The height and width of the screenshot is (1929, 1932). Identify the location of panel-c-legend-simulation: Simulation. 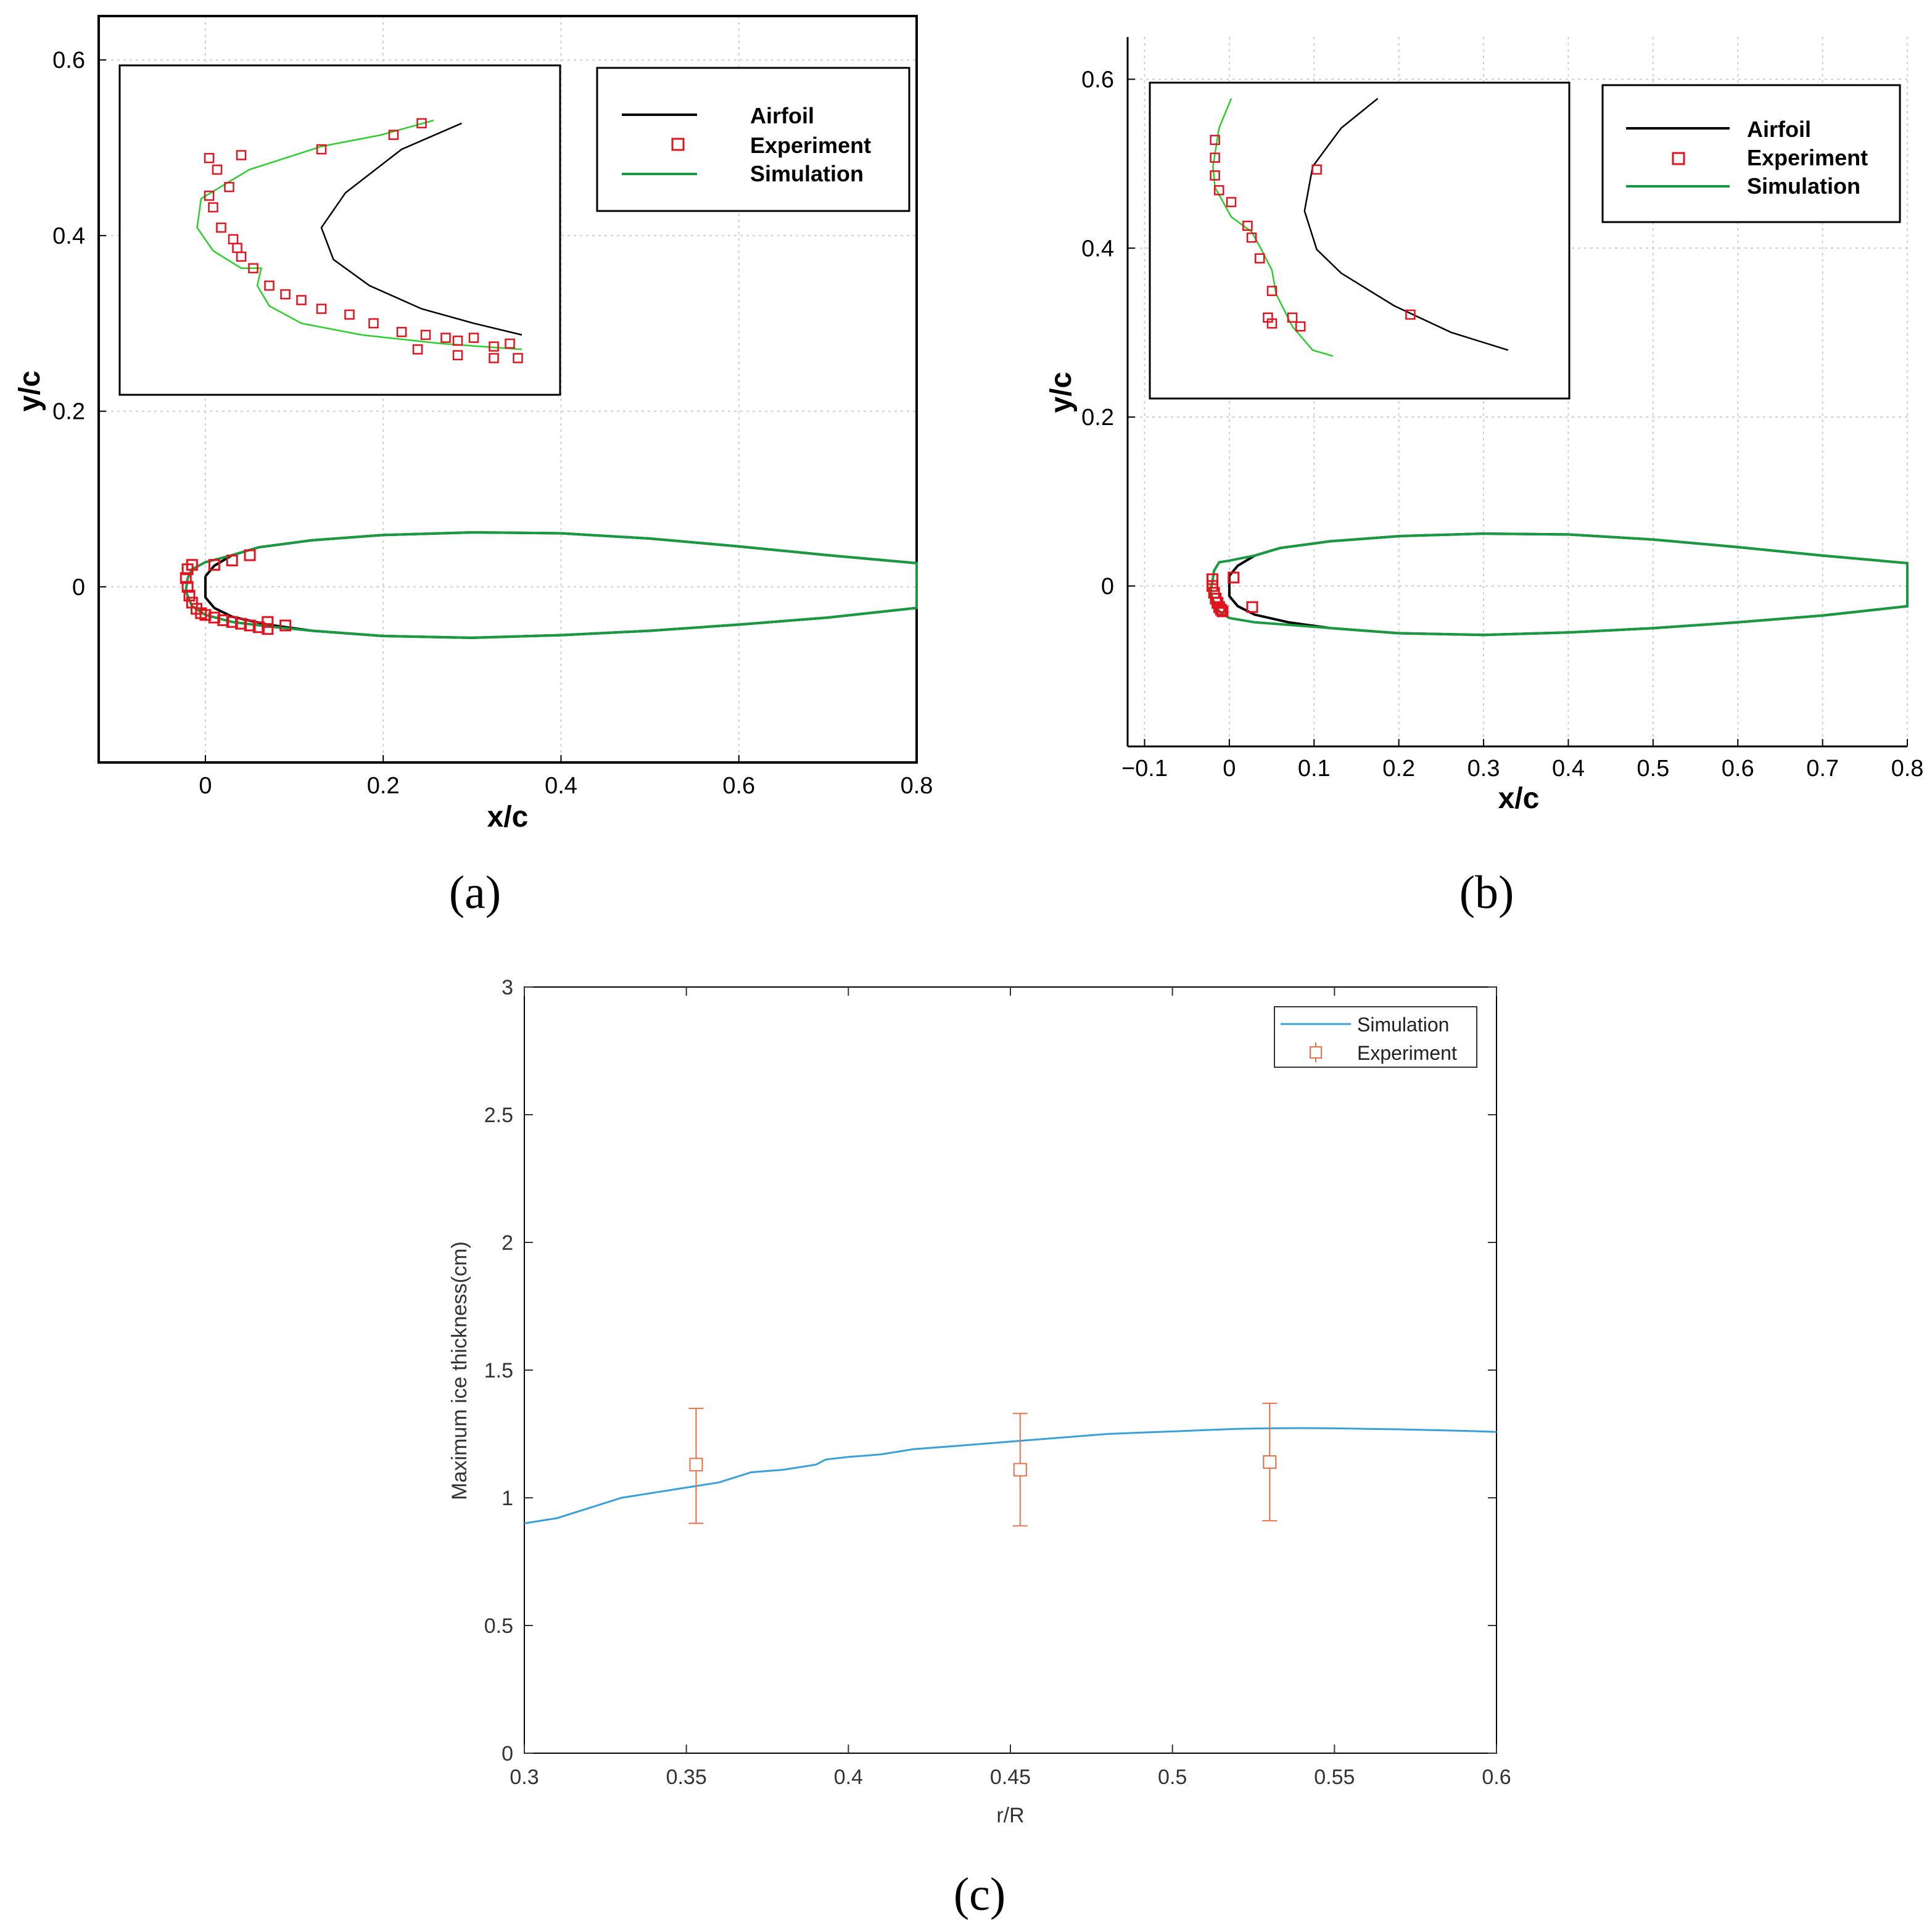
(1403, 1025).